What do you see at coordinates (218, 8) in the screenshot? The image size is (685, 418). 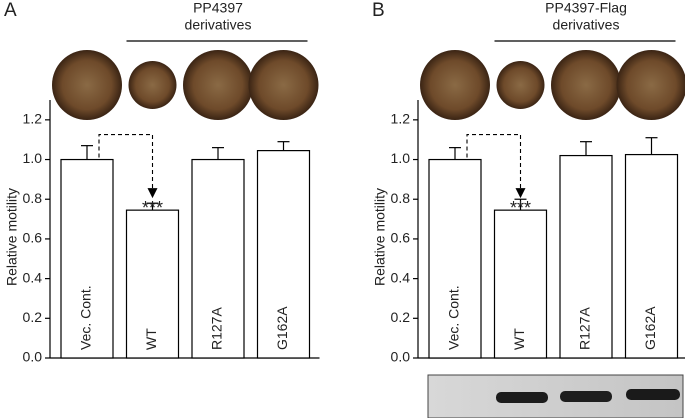 I see `panel-title: PP4397` at bounding box center [218, 8].